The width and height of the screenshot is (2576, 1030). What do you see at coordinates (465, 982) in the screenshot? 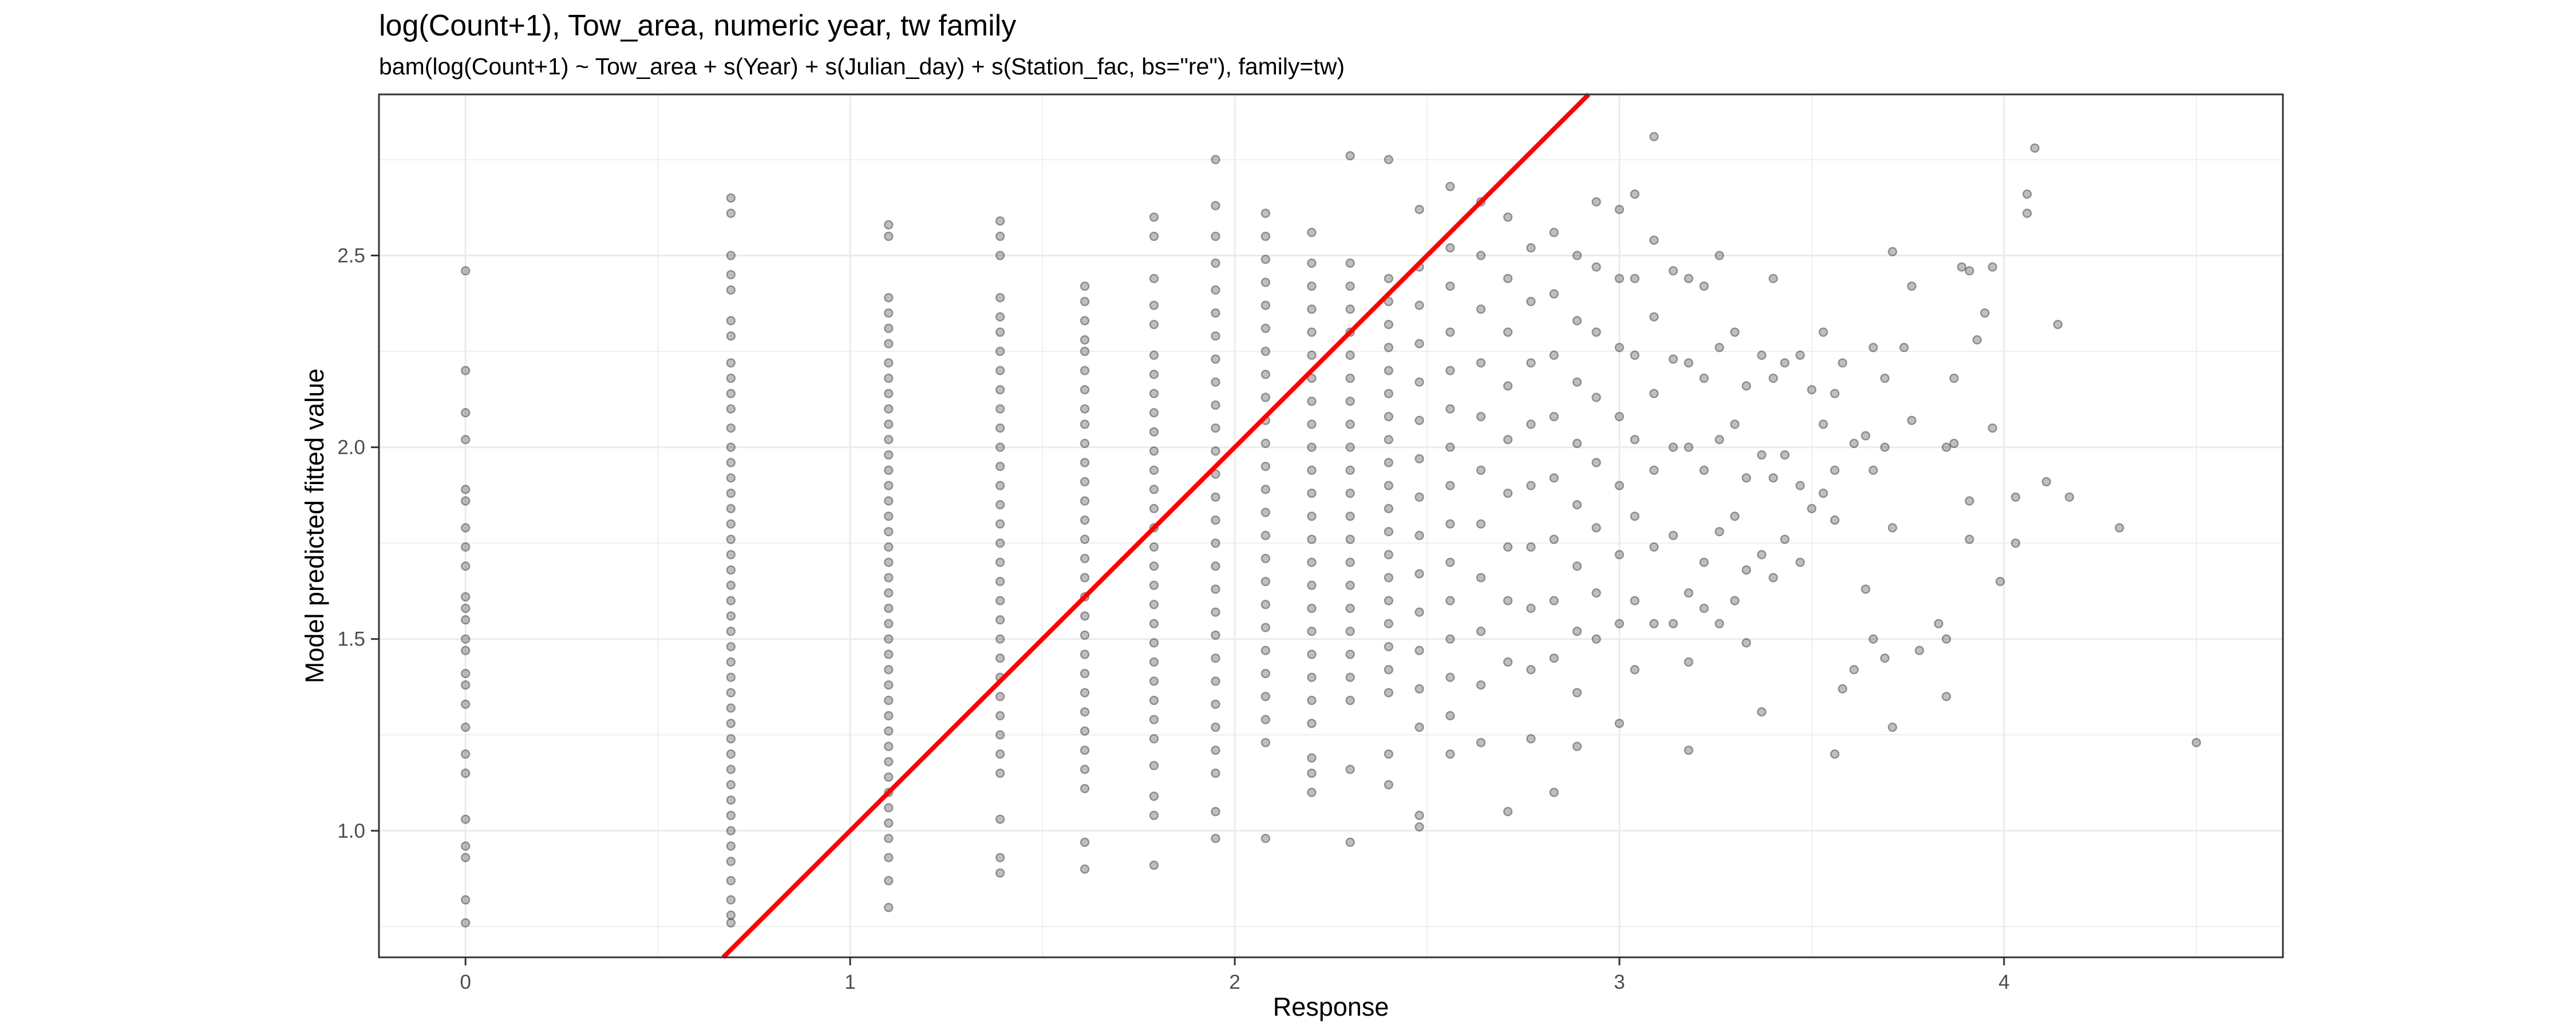
I see `x-tick-label: 0` at bounding box center [465, 982].